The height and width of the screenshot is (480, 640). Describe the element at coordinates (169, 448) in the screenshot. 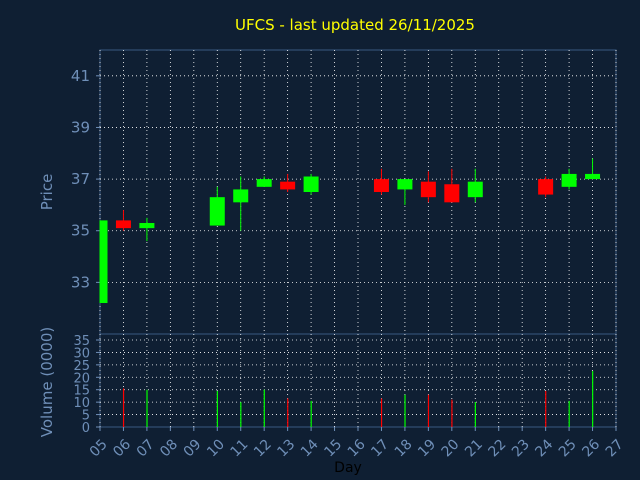

I see `x-tick-label: 08` at that location.